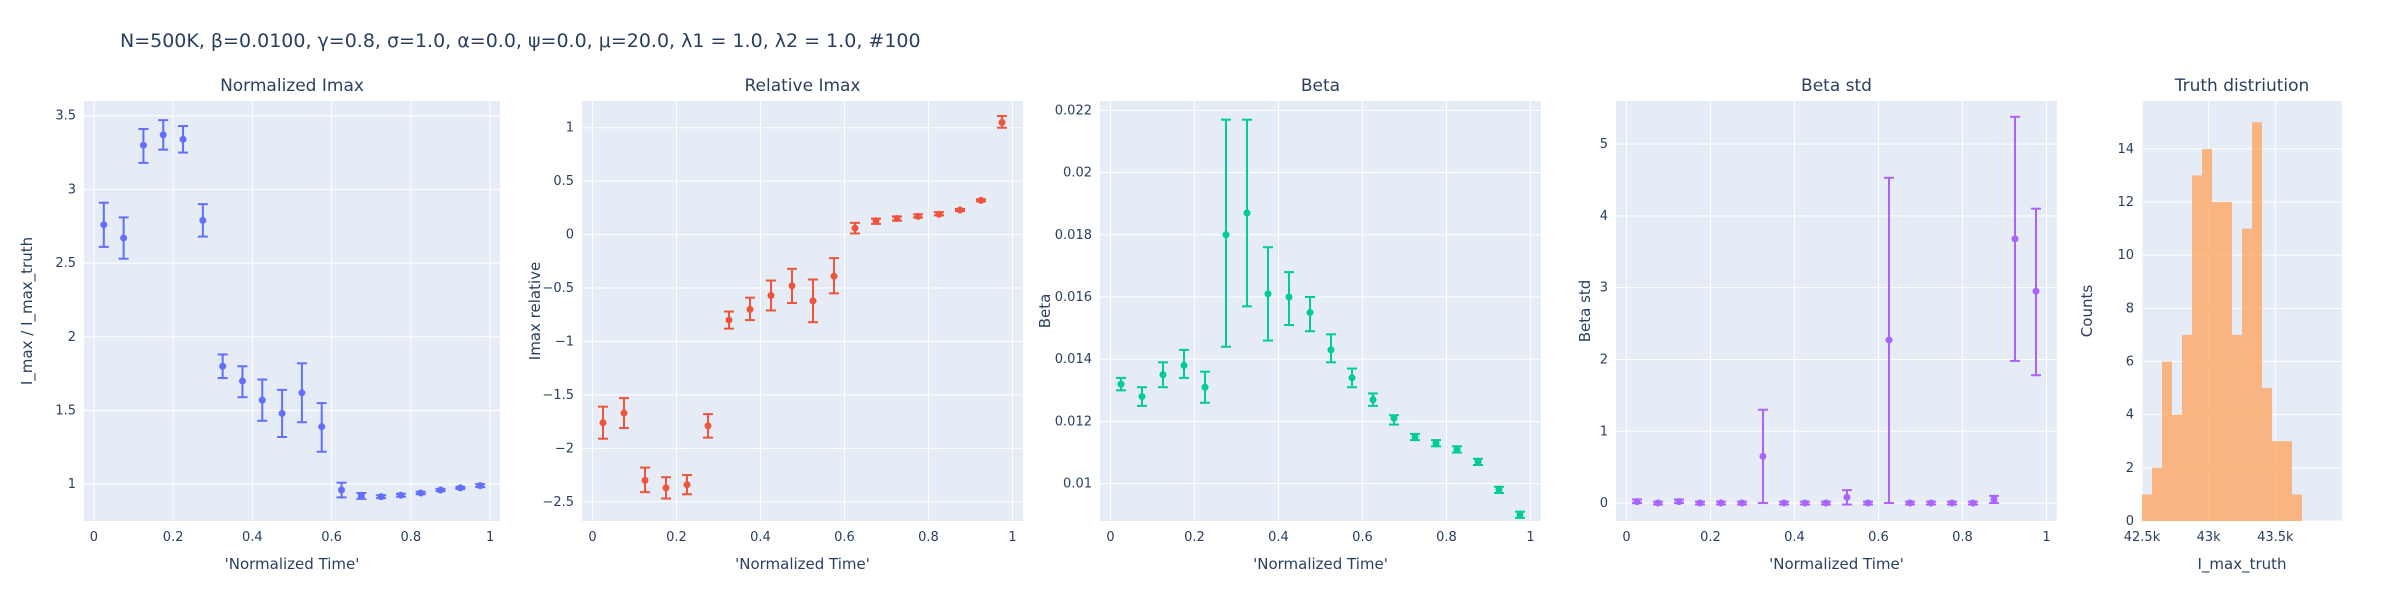 This screenshot has width=2400, height=600. What do you see at coordinates (1604, 503) in the screenshot?
I see `y-tick-label: 0` at bounding box center [1604, 503].